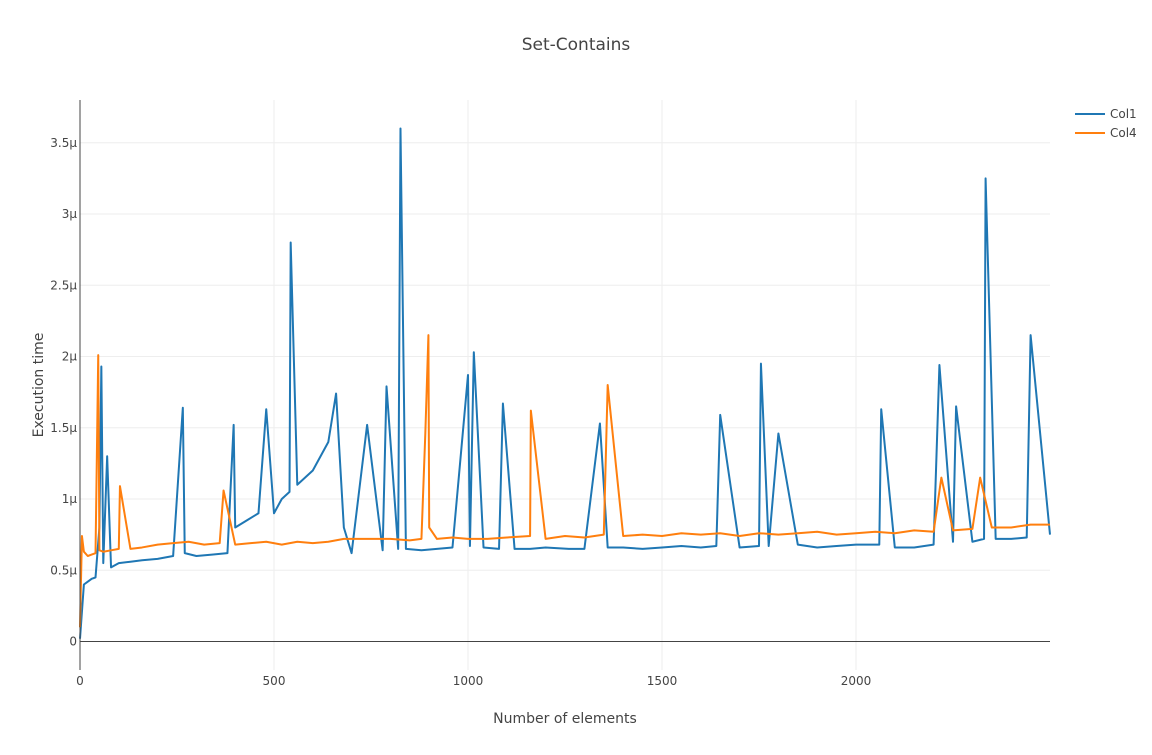 This screenshot has height=755, width=1152. I want to click on legend: Col1 Col4, so click(1106, 123).